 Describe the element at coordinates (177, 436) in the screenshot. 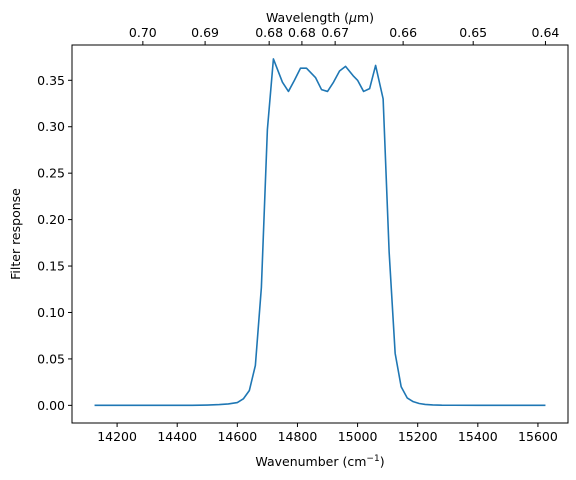

I see `x-tick-label: 14400` at that location.